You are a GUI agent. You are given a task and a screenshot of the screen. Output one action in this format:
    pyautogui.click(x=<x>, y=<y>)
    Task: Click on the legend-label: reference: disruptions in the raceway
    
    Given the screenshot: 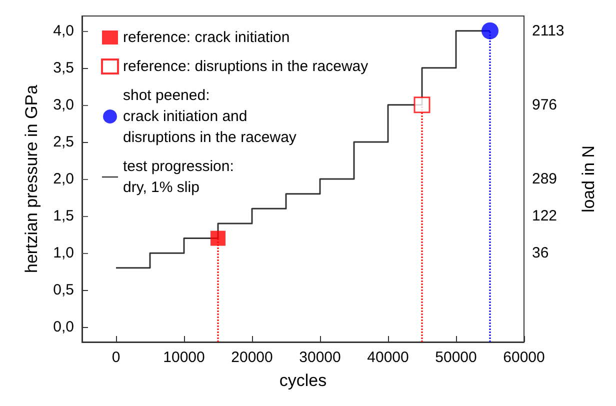 What is the action you would take?
    pyautogui.click(x=246, y=66)
    